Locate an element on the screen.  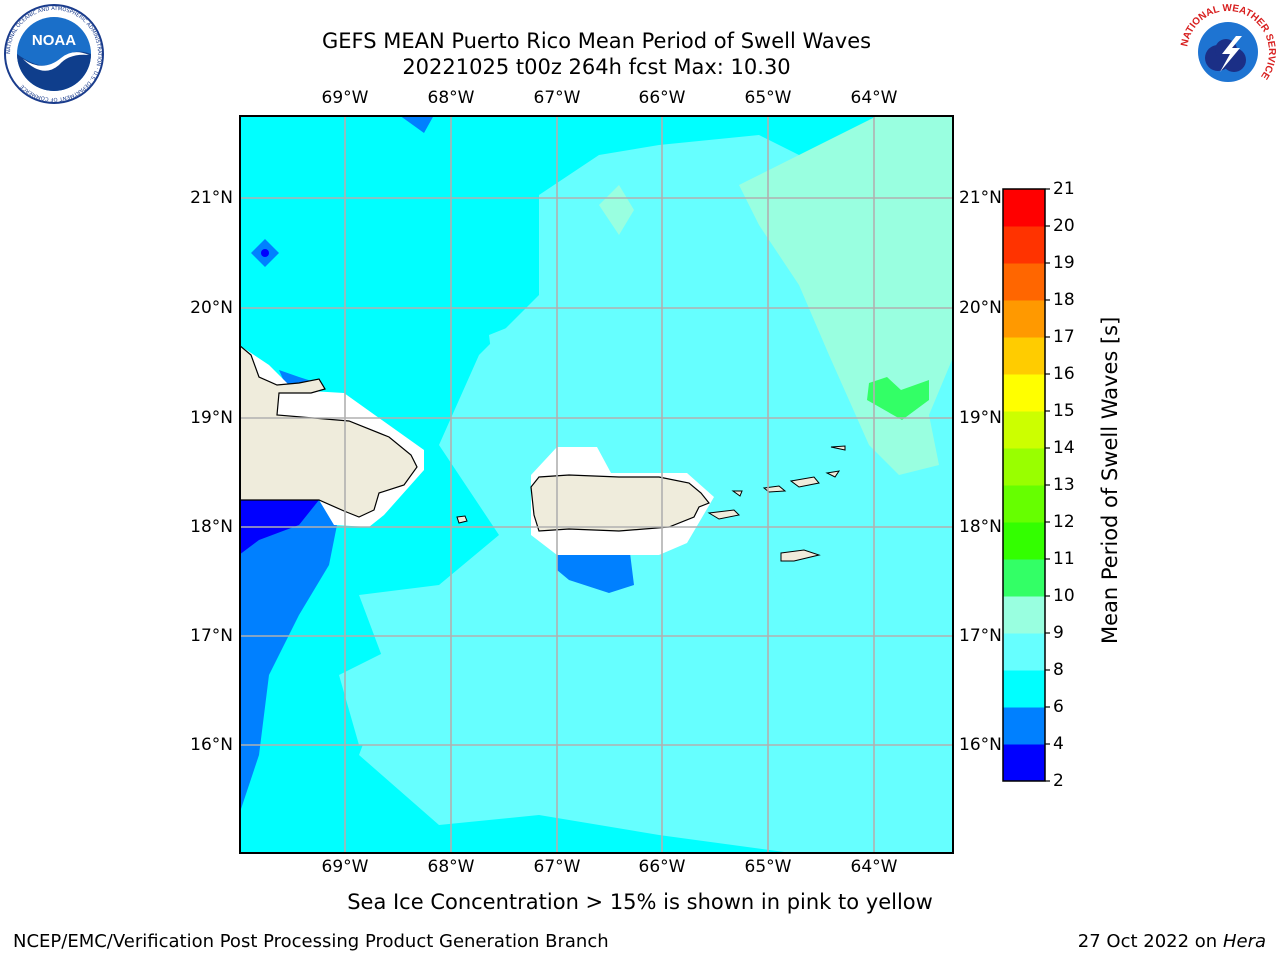
field-4-6s-north is located at coordinates (416, 124).